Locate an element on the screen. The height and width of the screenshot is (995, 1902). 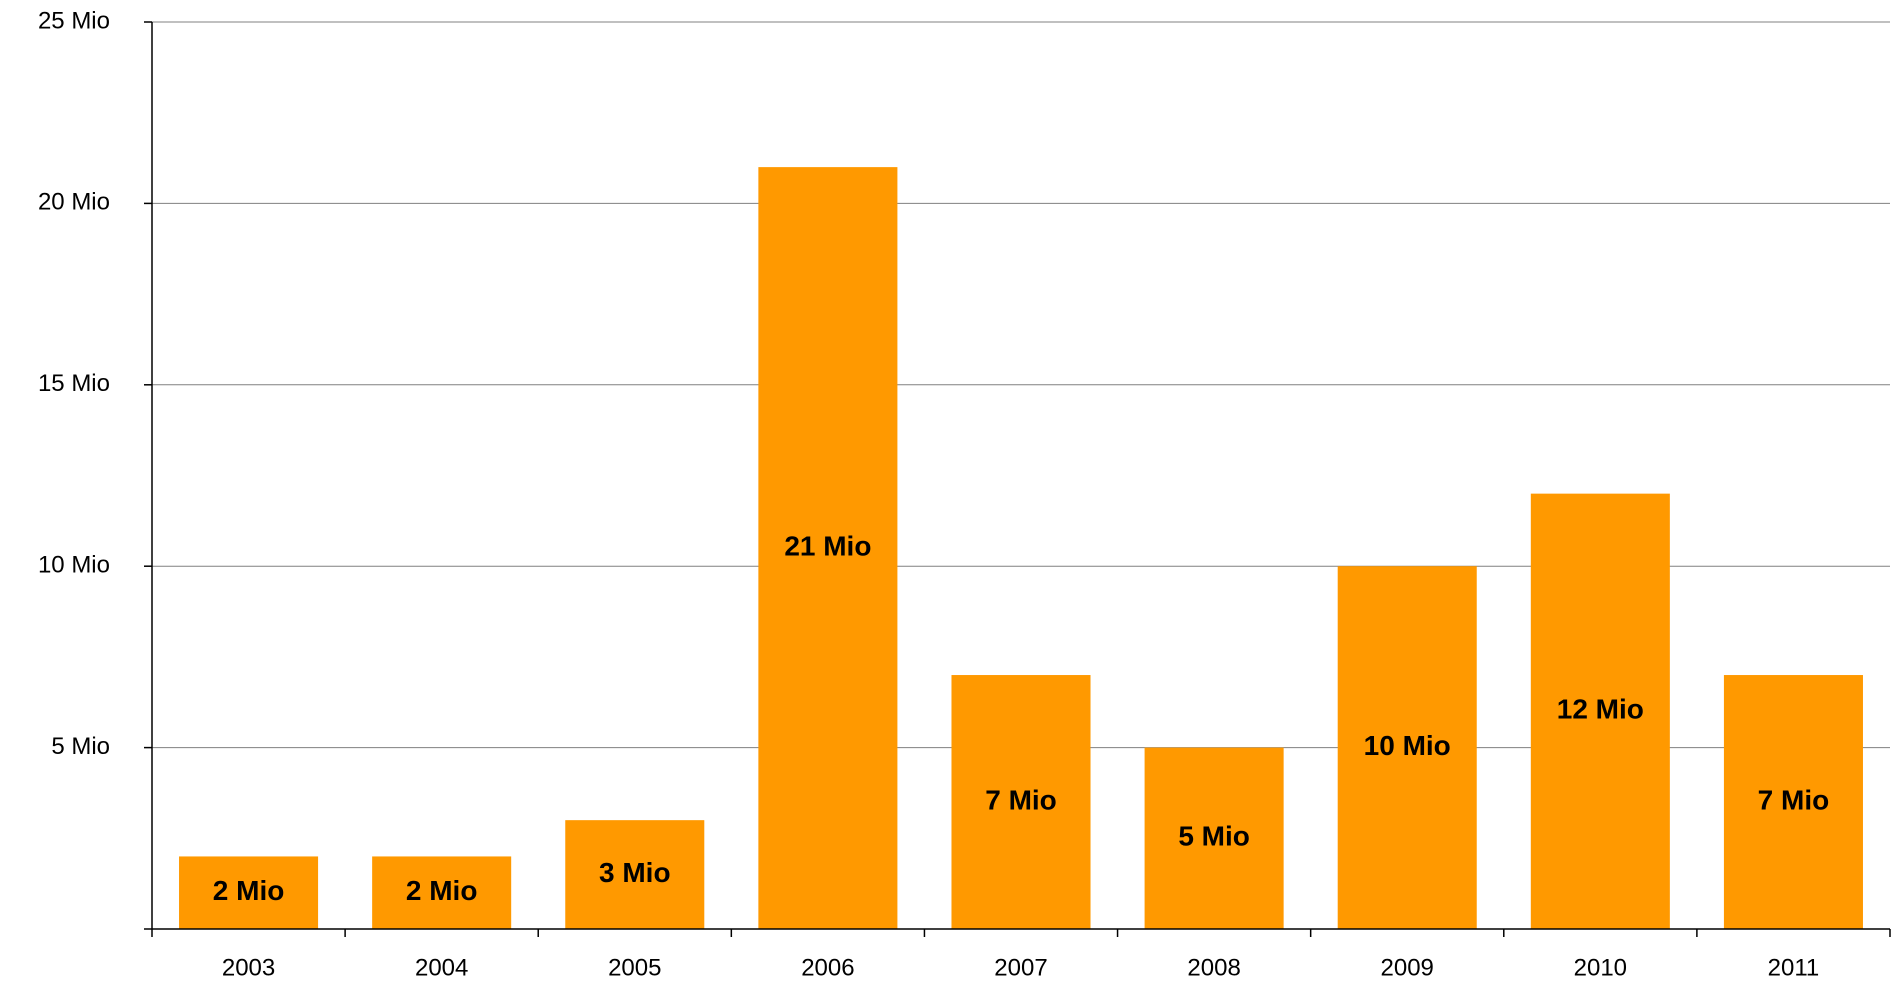
y-tick-label: 25 Mio is located at coordinates (74, 20).